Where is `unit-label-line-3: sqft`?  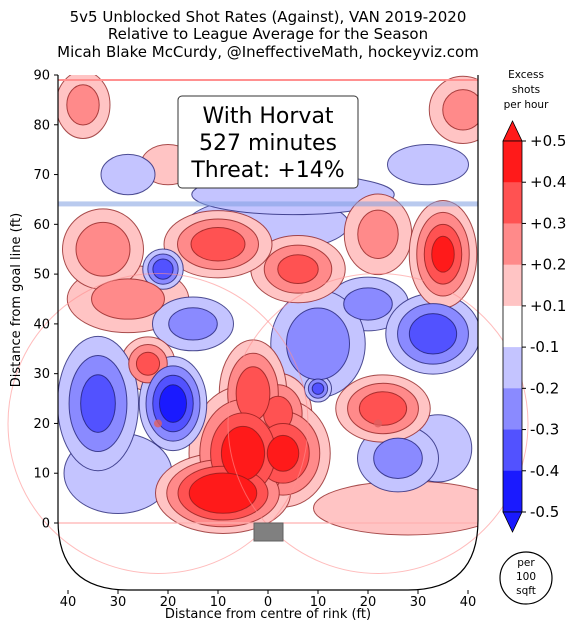
unit-label-line-3: sqft is located at coordinates (526, 591).